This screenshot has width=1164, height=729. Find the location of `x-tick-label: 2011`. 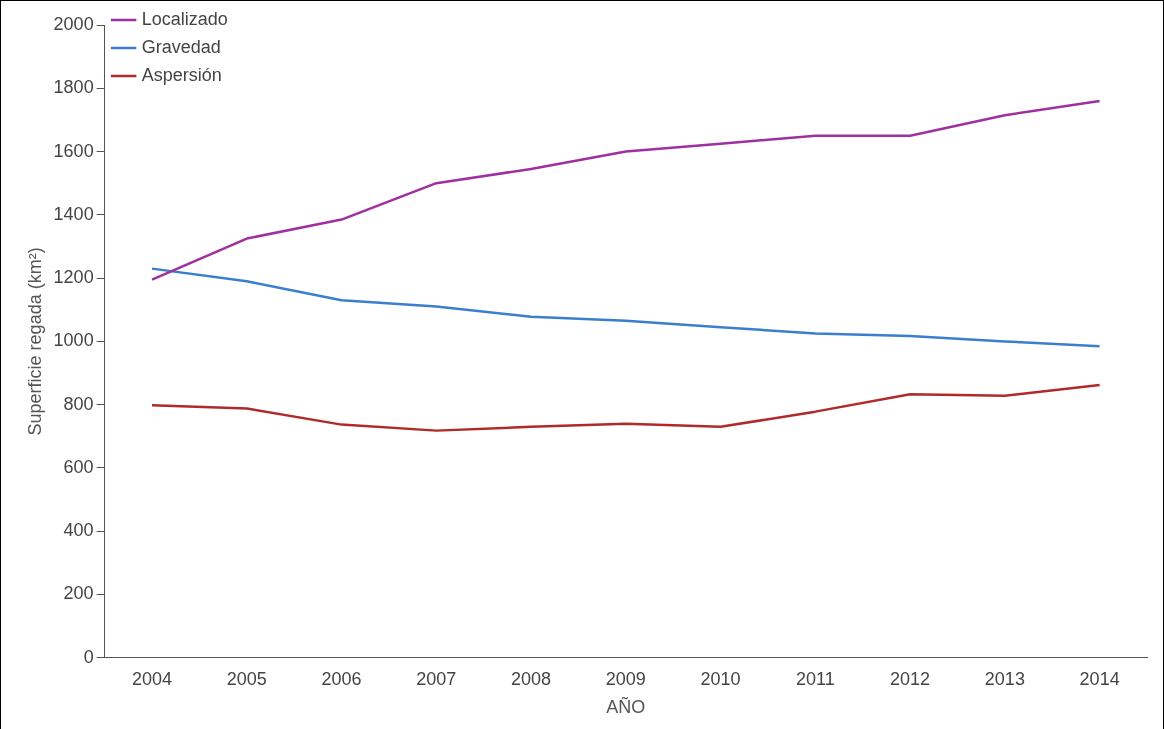

x-tick-label: 2011 is located at coordinates (815, 678).